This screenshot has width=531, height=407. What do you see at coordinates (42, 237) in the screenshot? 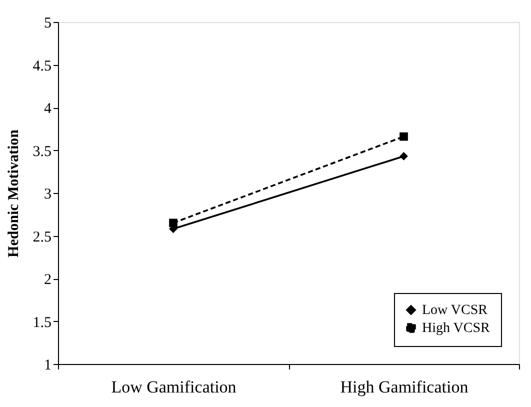
I see `y-tick-label: 2.5` at bounding box center [42, 237].